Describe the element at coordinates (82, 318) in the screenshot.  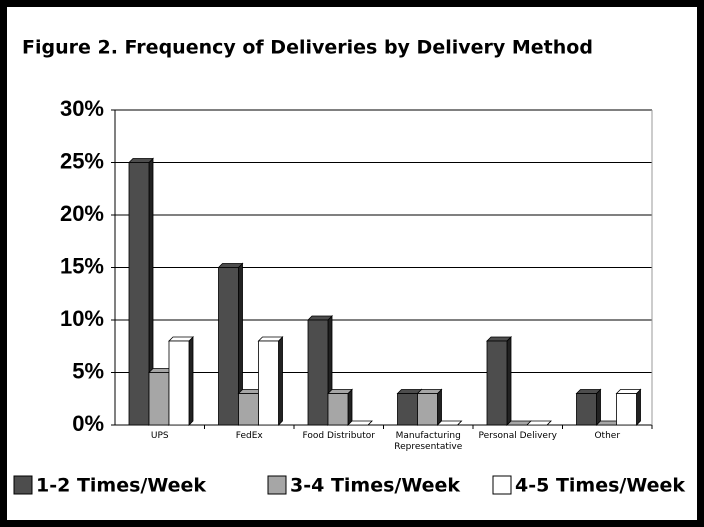
I see `y-tick-label: 10%` at that location.